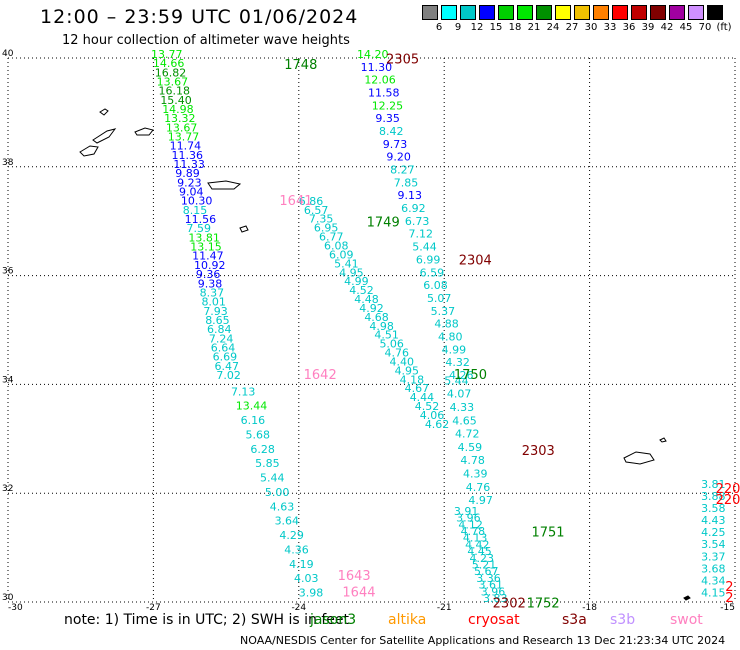  I want to click on wave-height-value: 5.41, so click(346, 263).